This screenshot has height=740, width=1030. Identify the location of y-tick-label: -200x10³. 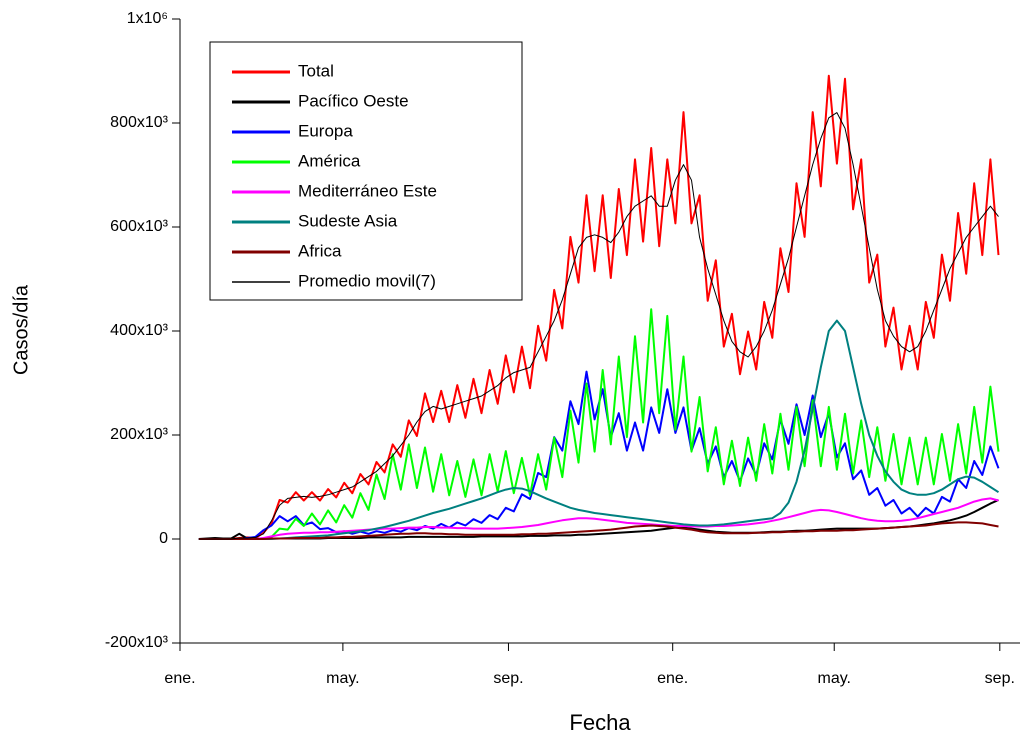
(137, 642).